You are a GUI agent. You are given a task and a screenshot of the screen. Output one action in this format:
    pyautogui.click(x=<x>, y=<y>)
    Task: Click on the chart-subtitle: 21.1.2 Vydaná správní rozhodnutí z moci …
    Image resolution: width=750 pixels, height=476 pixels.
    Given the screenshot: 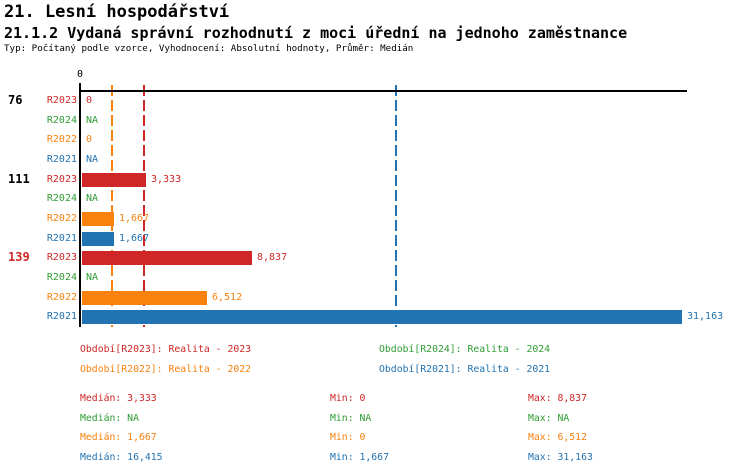 What is the action you would take?
    pyautogui.click(x=316, y=33)
    